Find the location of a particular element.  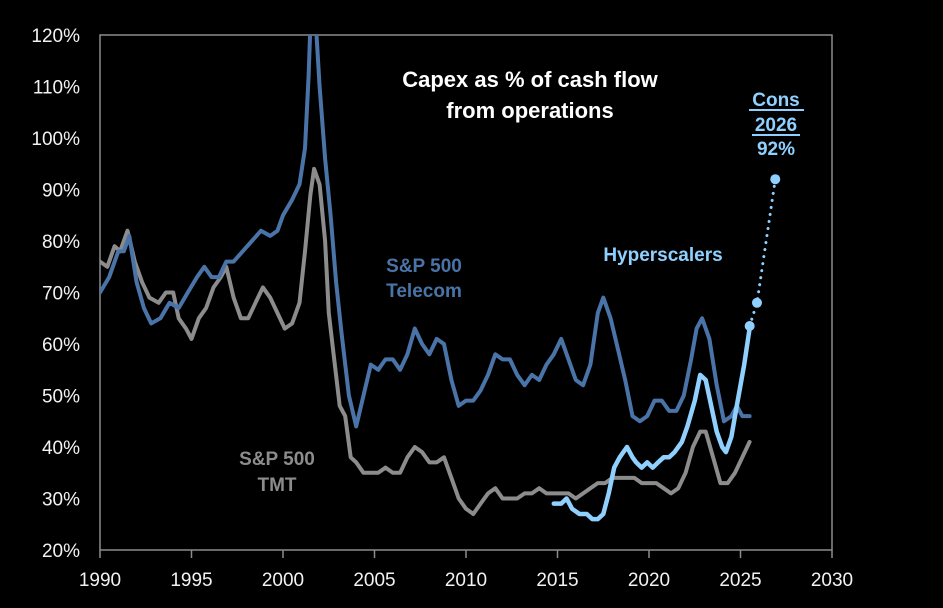

x-tick-label: 2030 is located at coordinates (832, 580).